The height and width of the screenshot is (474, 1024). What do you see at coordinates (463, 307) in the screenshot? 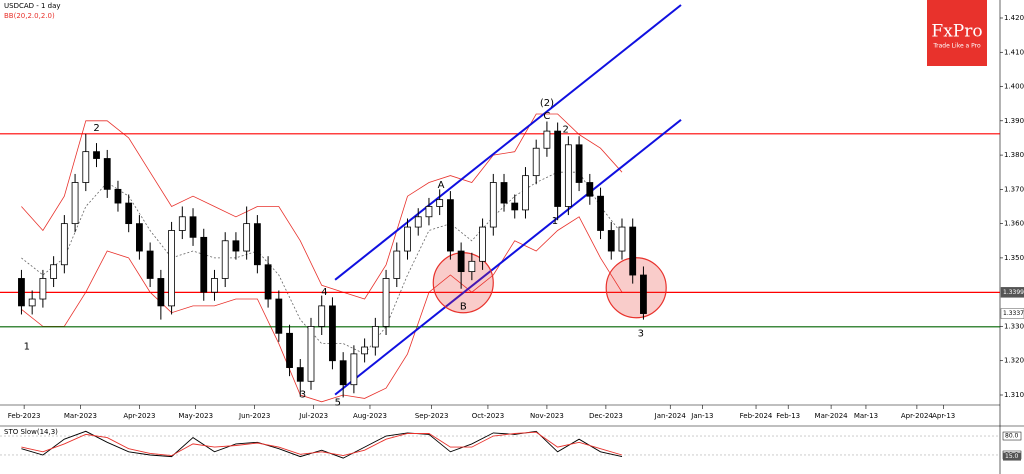
I see `wave-label: B` at bounding box center [463, 307].